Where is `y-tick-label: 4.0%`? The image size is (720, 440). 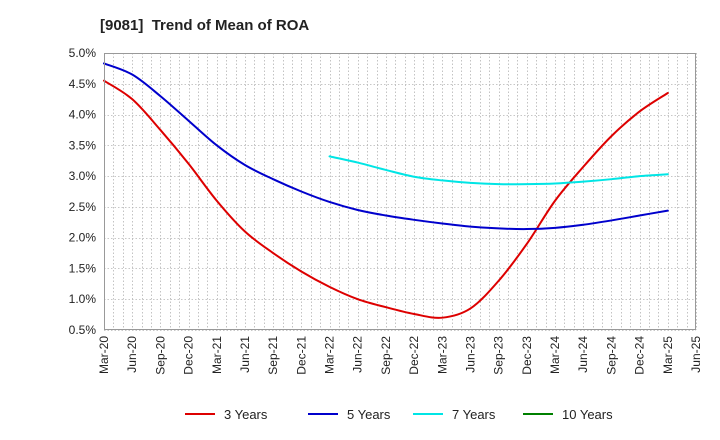
y-tick-label: 4.0% is located at coordinates (83, 115).